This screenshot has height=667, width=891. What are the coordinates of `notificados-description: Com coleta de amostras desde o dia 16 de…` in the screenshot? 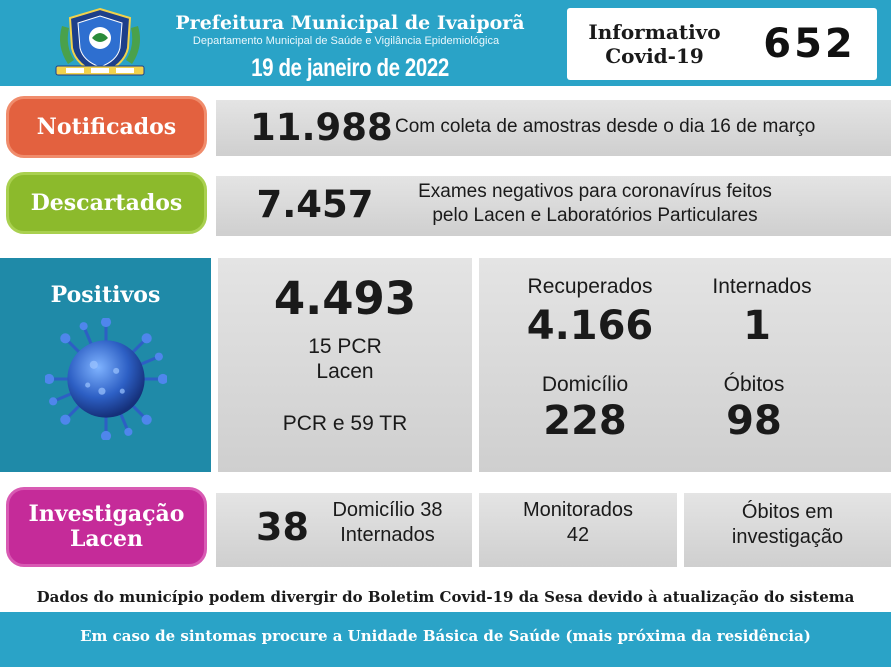 It's located at (605, 126).